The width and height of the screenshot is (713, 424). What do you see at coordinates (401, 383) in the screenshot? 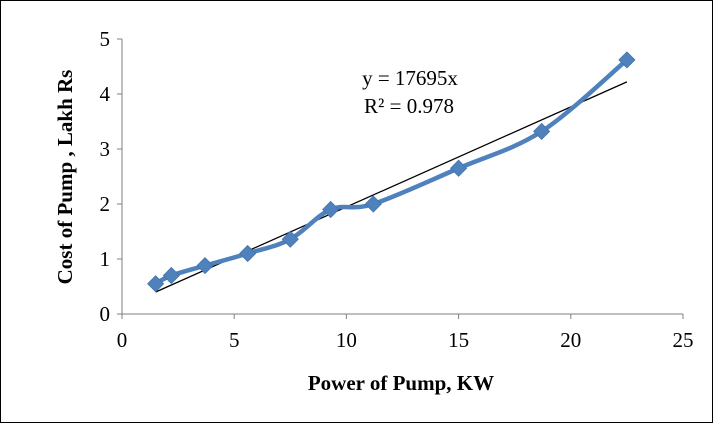
I see `x-axis-title: Power of Pump, KW` at bounding box center [401, 383].